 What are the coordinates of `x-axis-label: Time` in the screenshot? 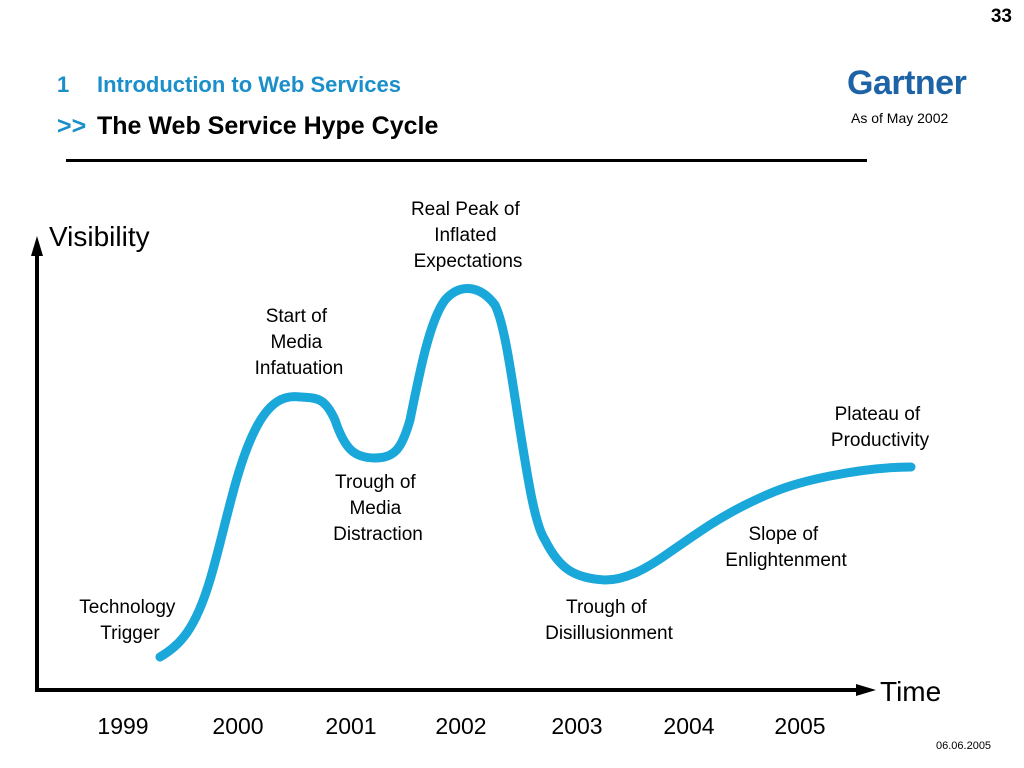 It's located at (910, 691).